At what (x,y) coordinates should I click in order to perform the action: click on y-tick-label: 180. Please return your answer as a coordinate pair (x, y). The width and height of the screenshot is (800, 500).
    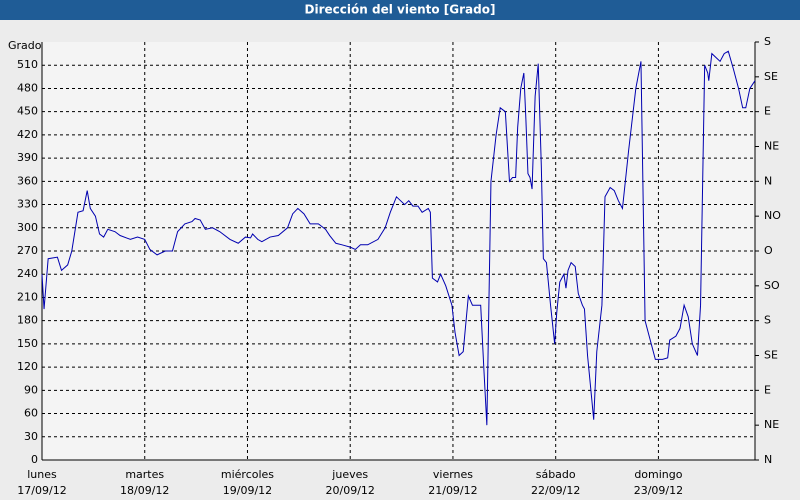
    Looking at the image, I should click on (27, 320).